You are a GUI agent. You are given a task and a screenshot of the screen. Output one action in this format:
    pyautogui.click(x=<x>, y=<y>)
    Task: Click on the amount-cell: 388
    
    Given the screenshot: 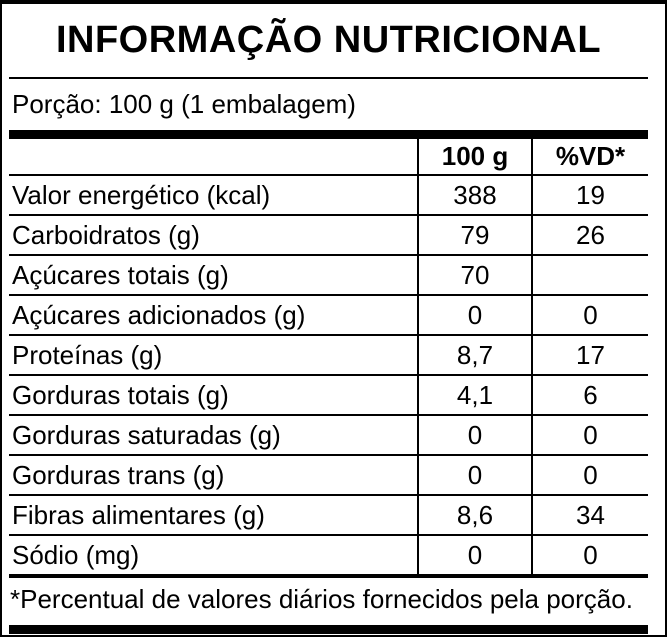 What is the action you would take?
    pyautogui.click(x=474, y=195)
    